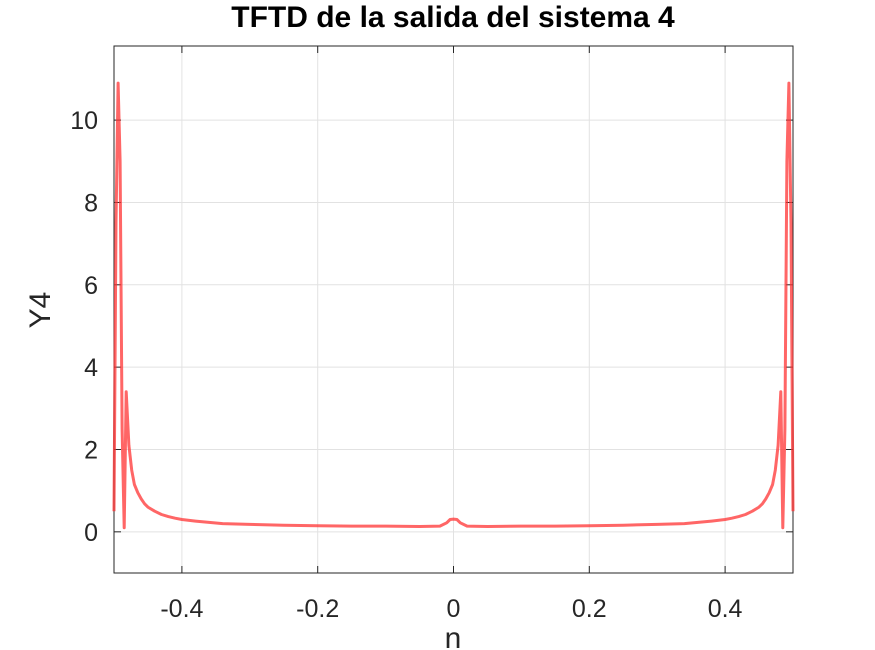  I want to click on x-tick-label: 0.2, so click(589, 609).